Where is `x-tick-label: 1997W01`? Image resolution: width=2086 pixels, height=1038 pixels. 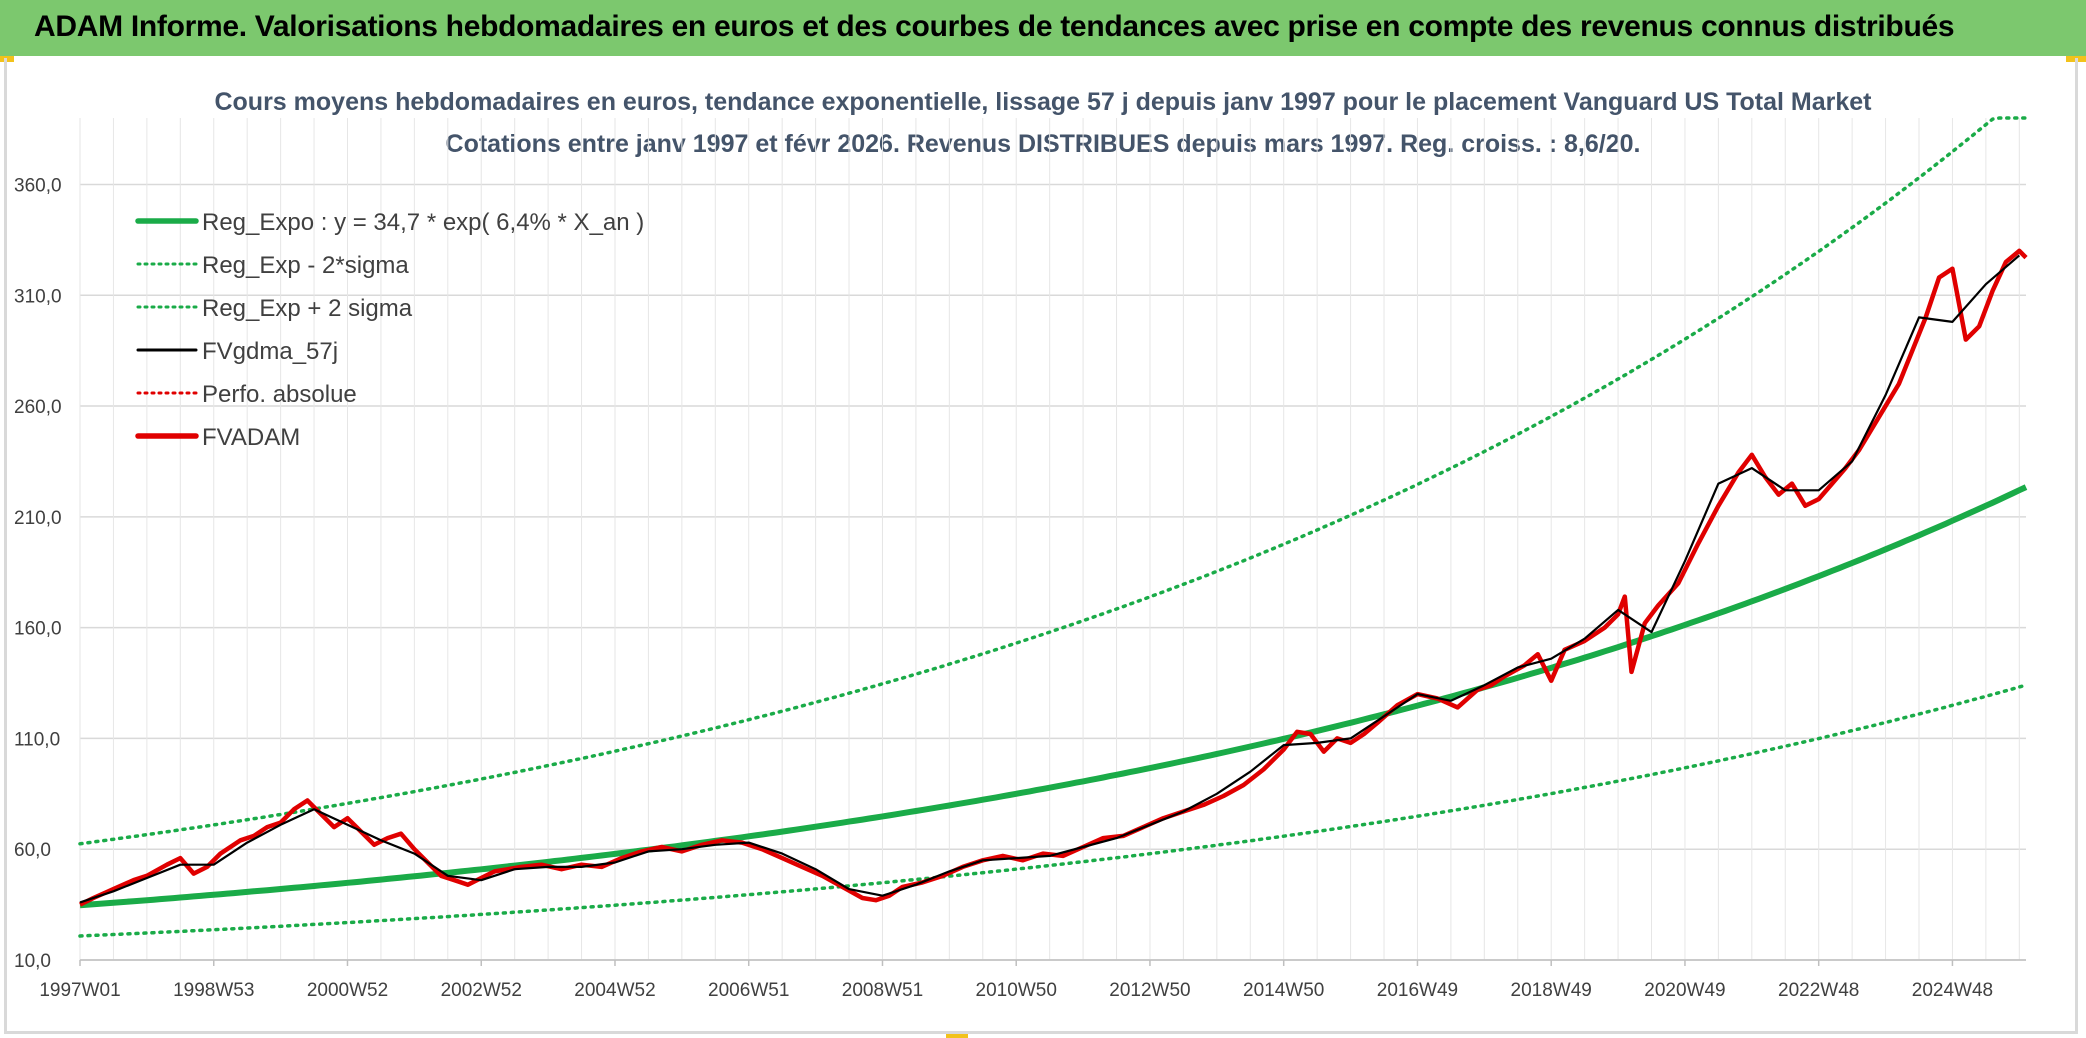
x-tick-label: 1997W01 is located at coordinates (79, 990).